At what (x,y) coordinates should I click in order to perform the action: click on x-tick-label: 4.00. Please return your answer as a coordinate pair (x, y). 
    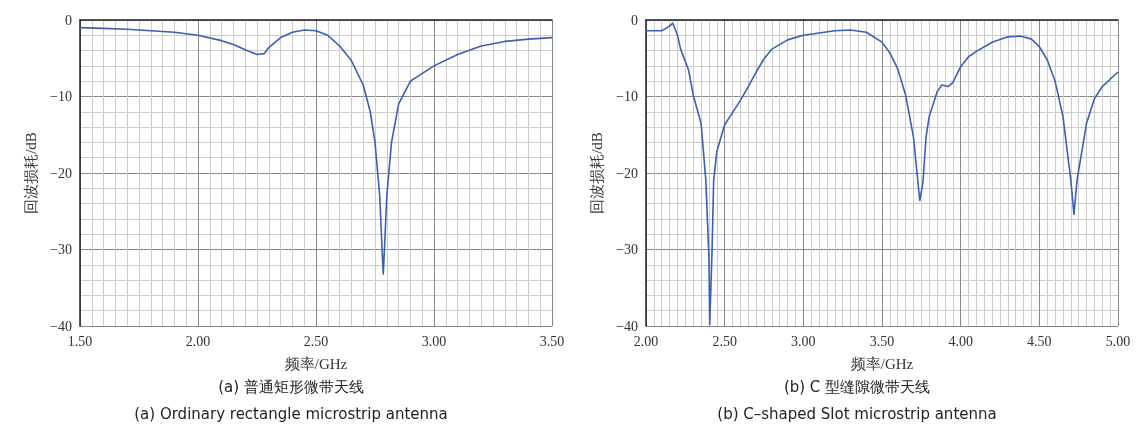
    Looking at the image, I should click on (960, 341).